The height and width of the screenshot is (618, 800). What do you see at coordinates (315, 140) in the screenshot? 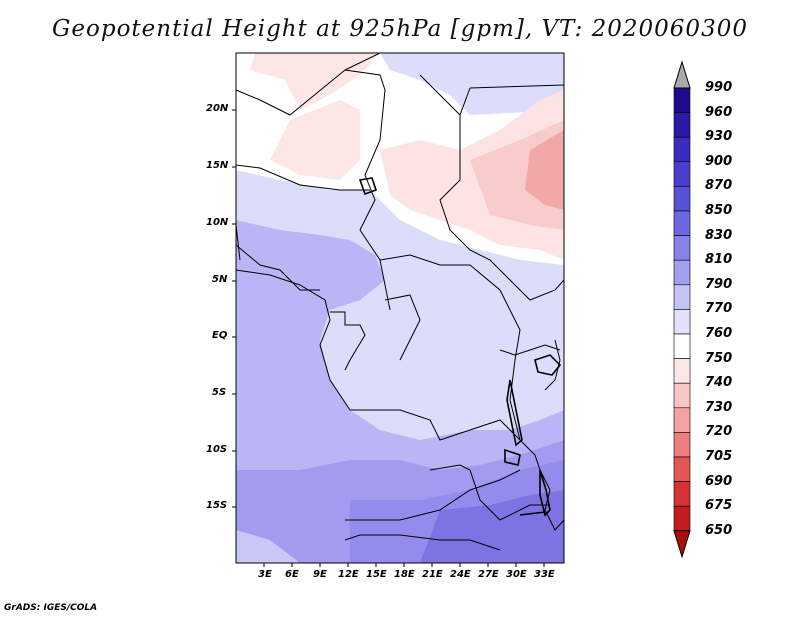
I see `field-red-n` at bounding box center [315, 140].